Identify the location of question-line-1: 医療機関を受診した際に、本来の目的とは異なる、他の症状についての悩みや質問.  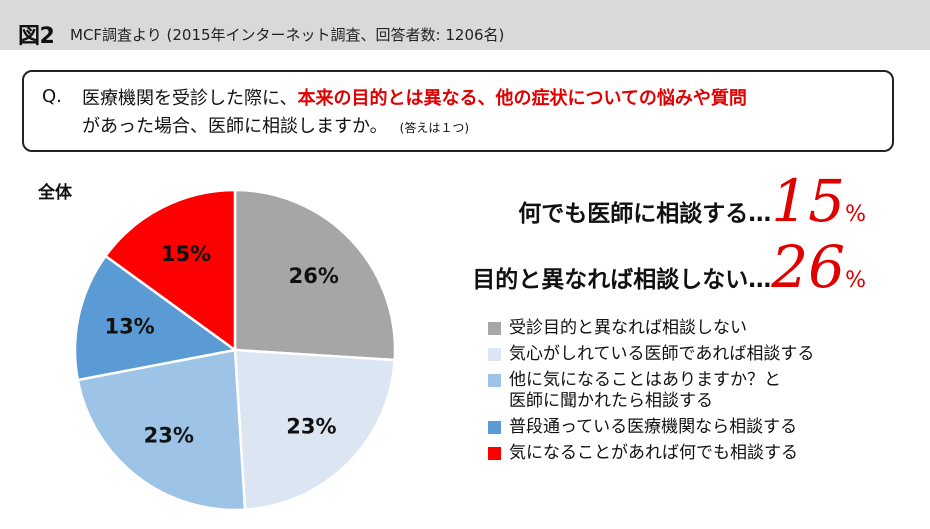
(414, 97).